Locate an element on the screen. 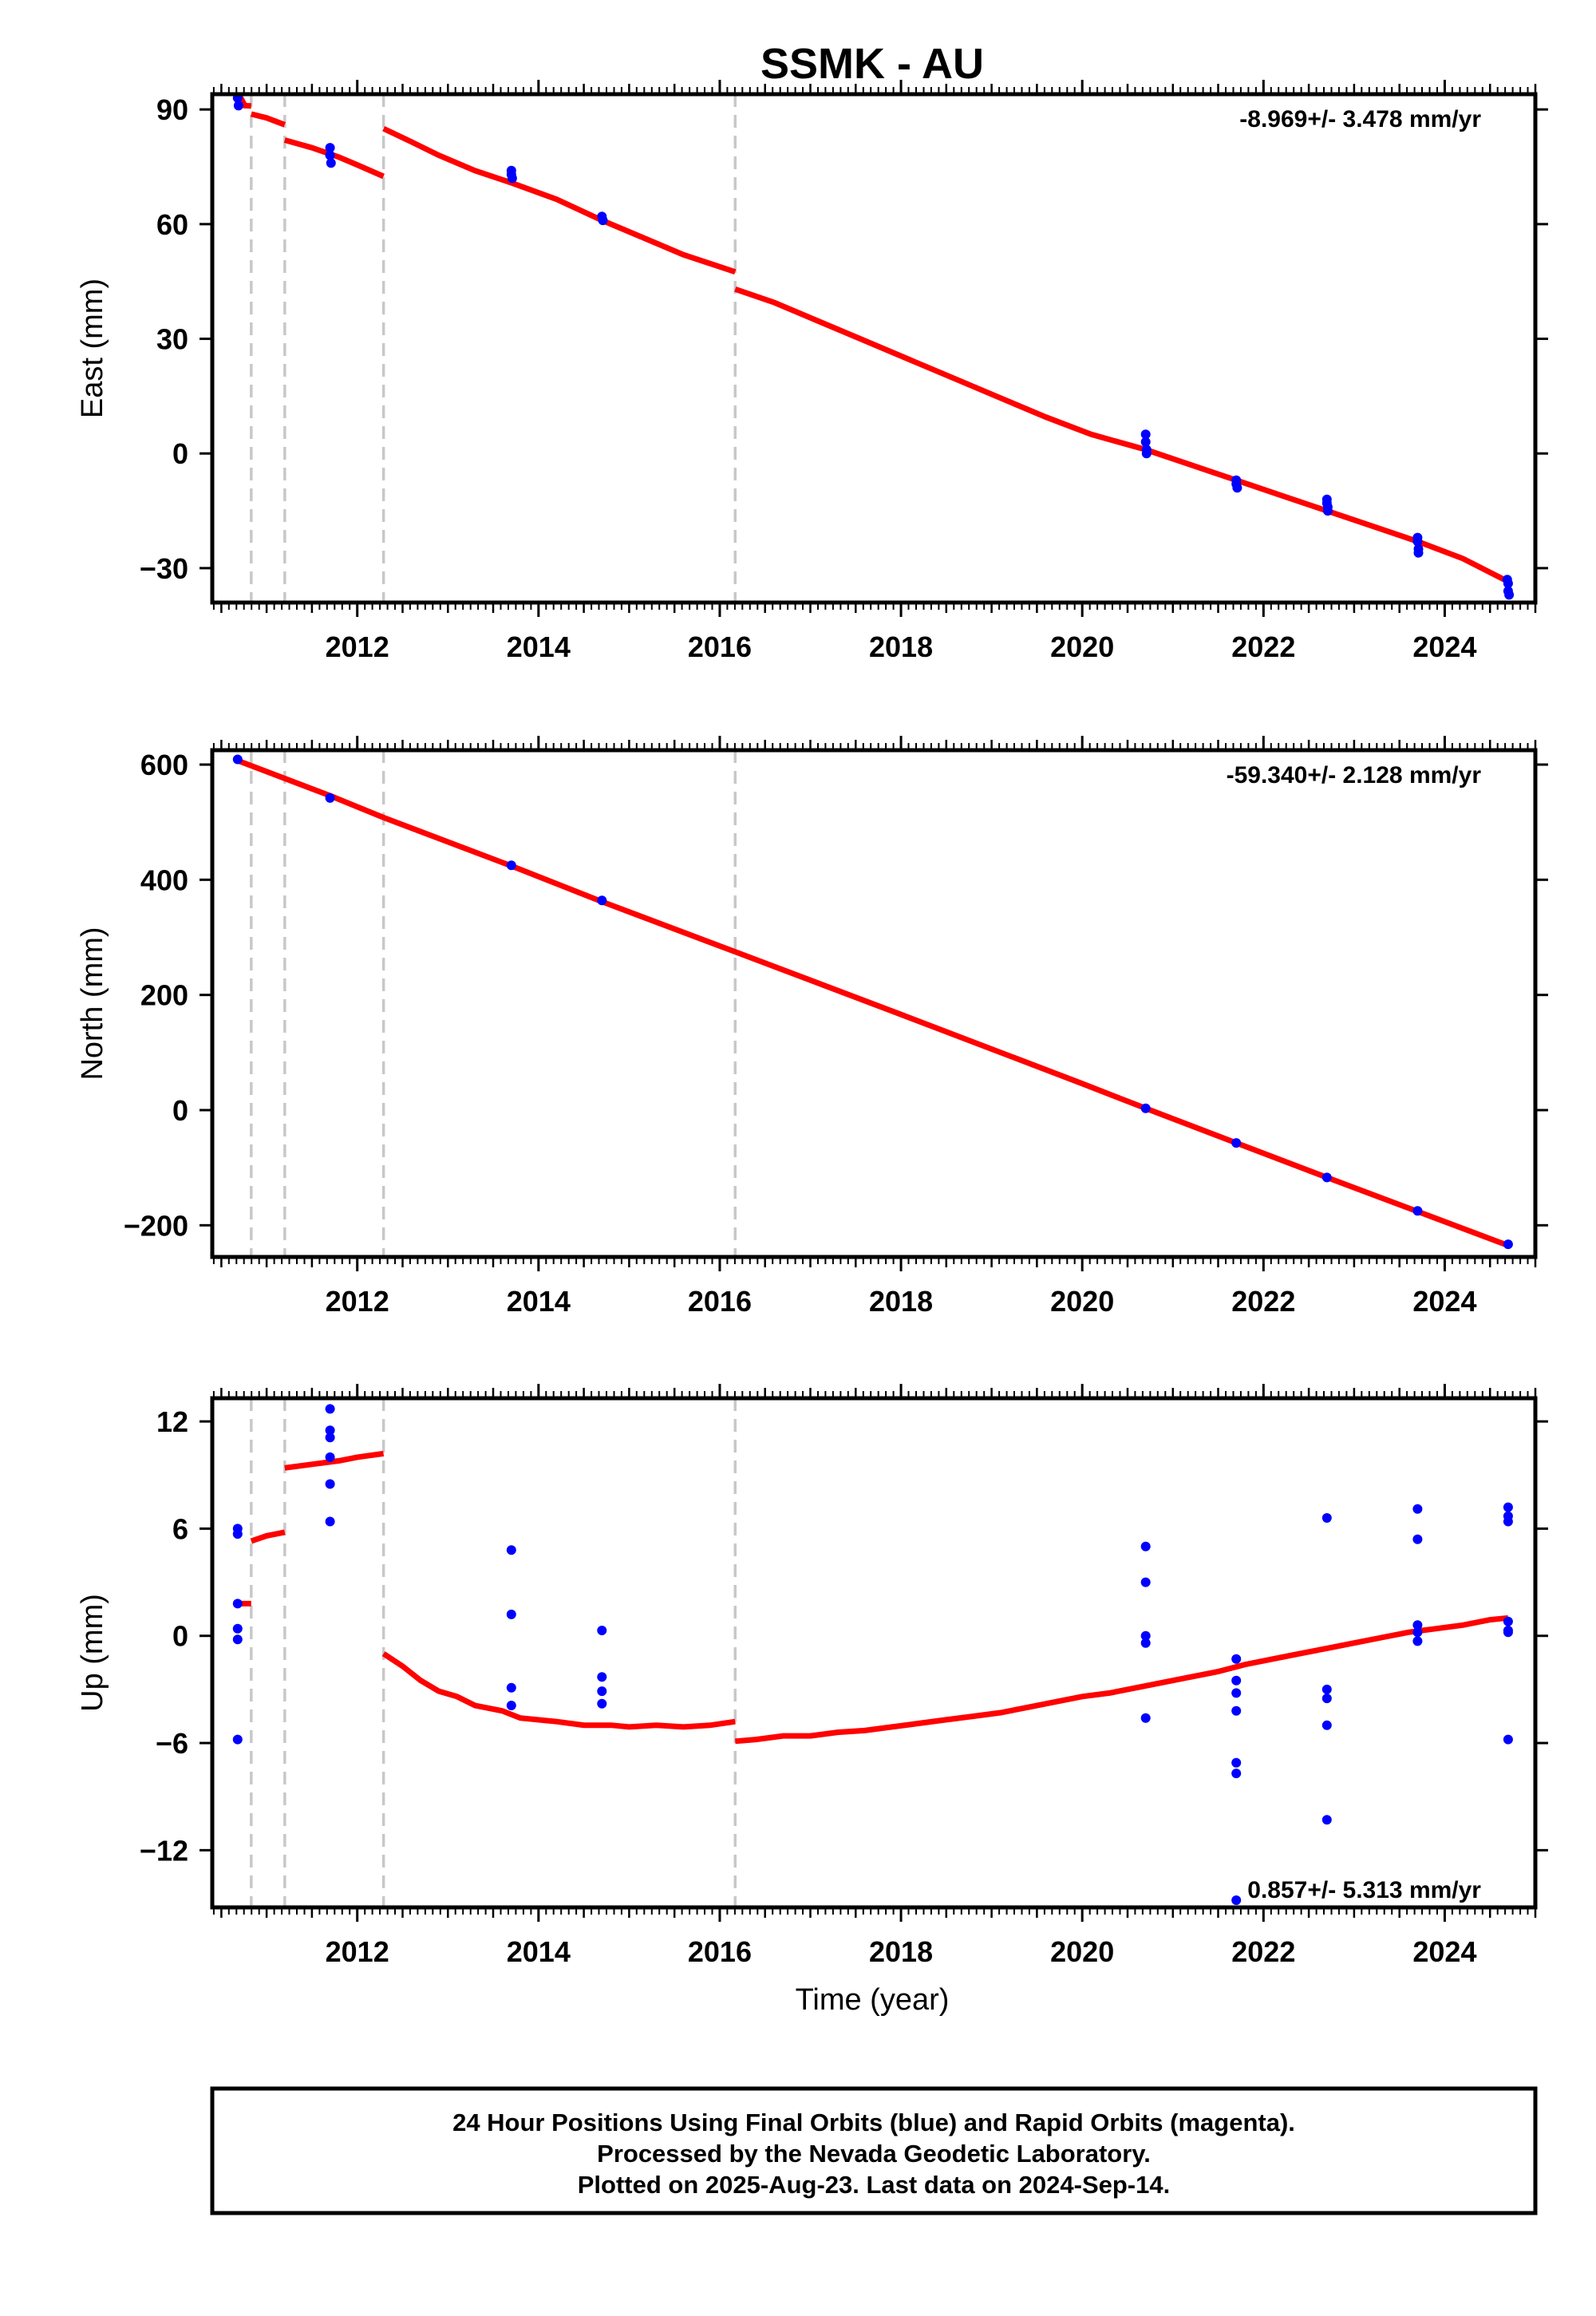 The width and height of the screenshot is (1596, 2316). east-y-tick-label-2: 30 is located at coordinates (172, 339).